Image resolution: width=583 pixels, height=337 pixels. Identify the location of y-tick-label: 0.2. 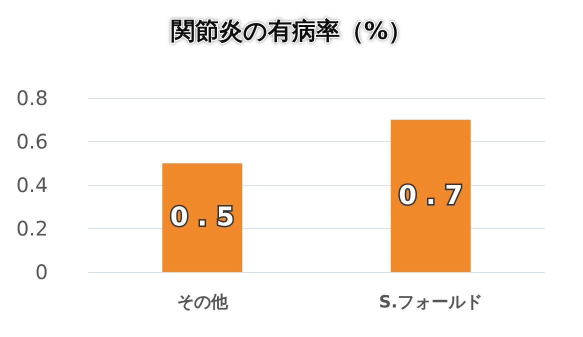
(32, 228).